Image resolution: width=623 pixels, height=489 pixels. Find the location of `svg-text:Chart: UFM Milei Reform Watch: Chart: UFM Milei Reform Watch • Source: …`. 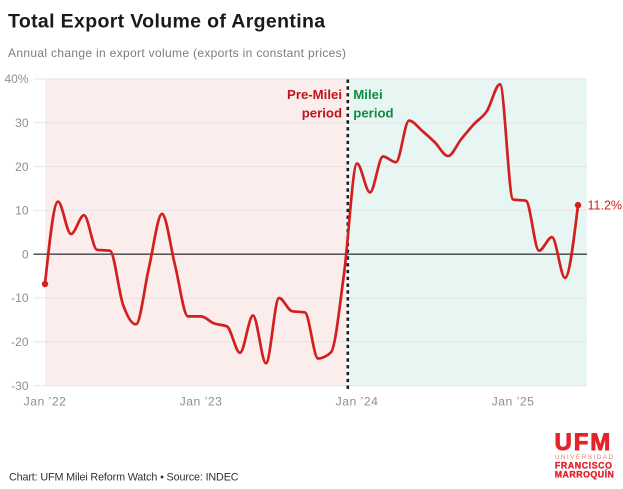

svg-text:Chart: UFM Milei Reform Watch: Chart: UFM Milei Reform Watch • Source: … is located at coordinates (124, 478).